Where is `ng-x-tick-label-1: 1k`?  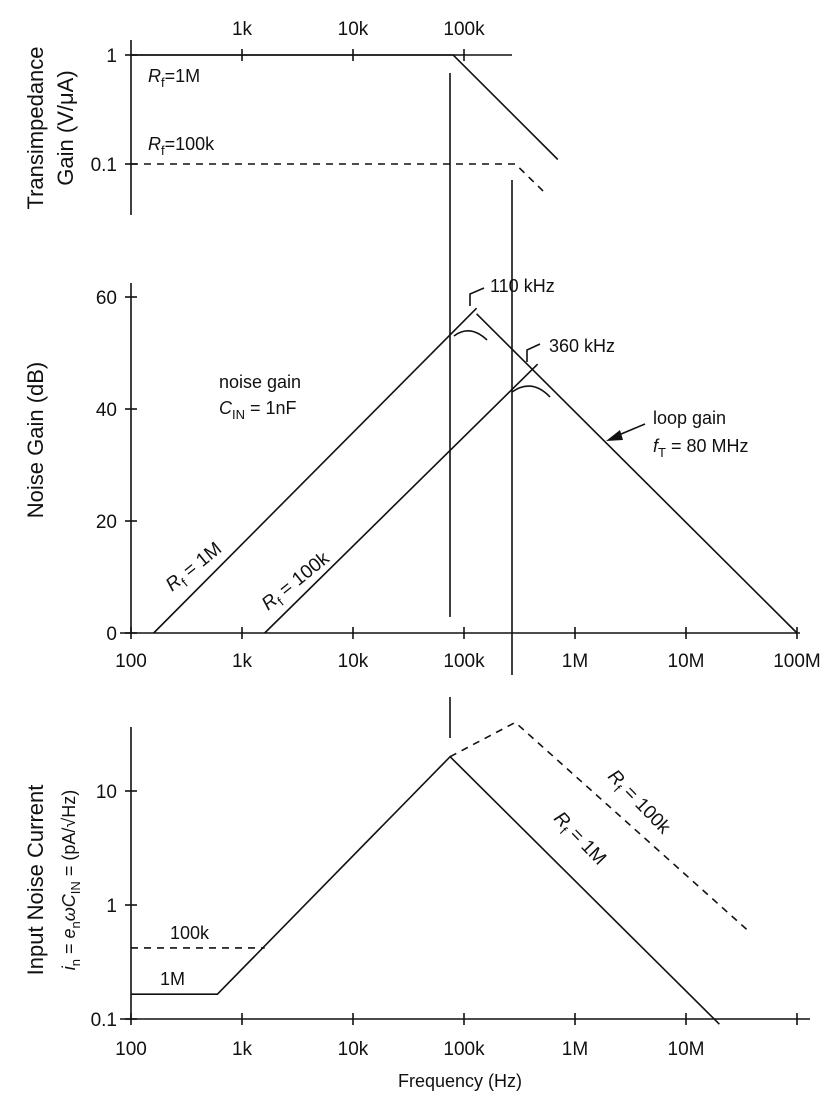
ng-x-tick-label-1: 1k is located at coordinates (242, 661).